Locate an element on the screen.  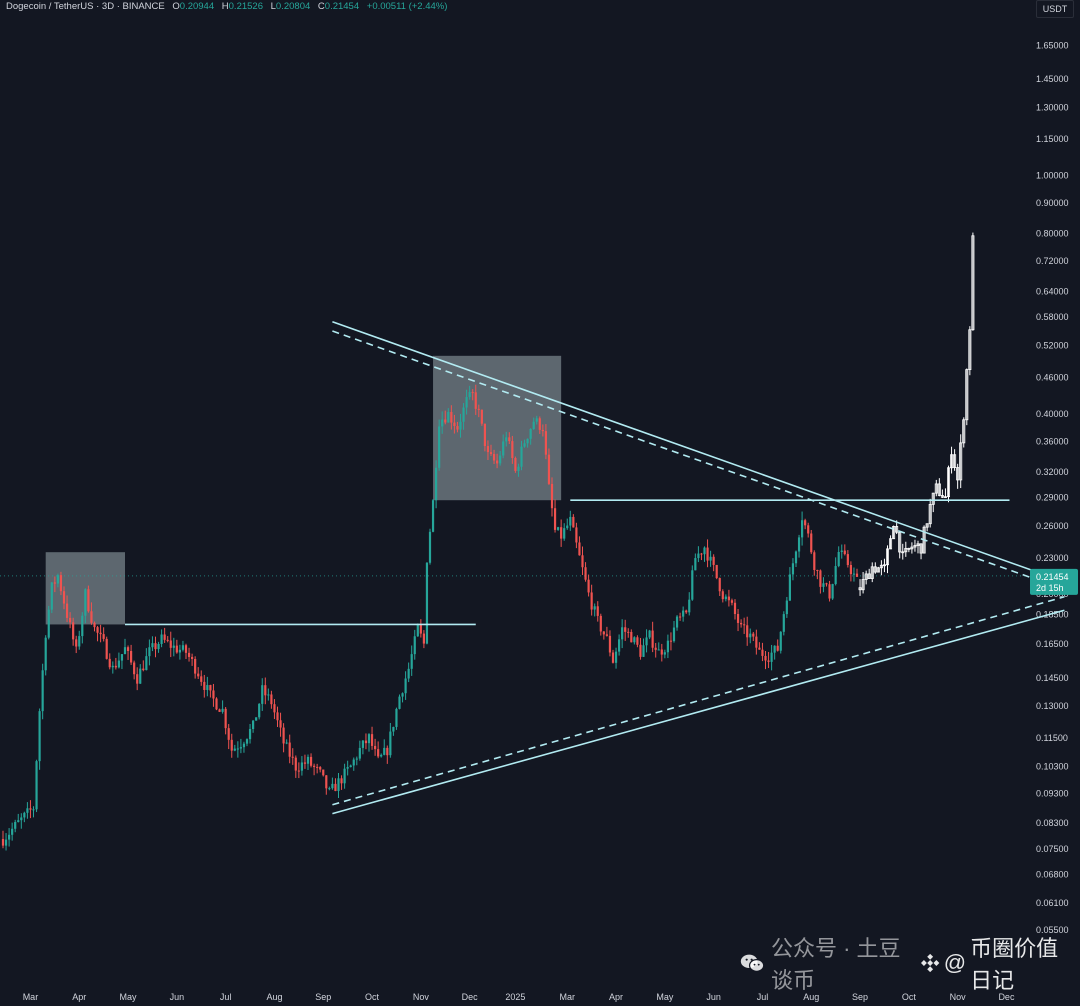
x-tick-label: Aug is located at coordinates (274, 997).